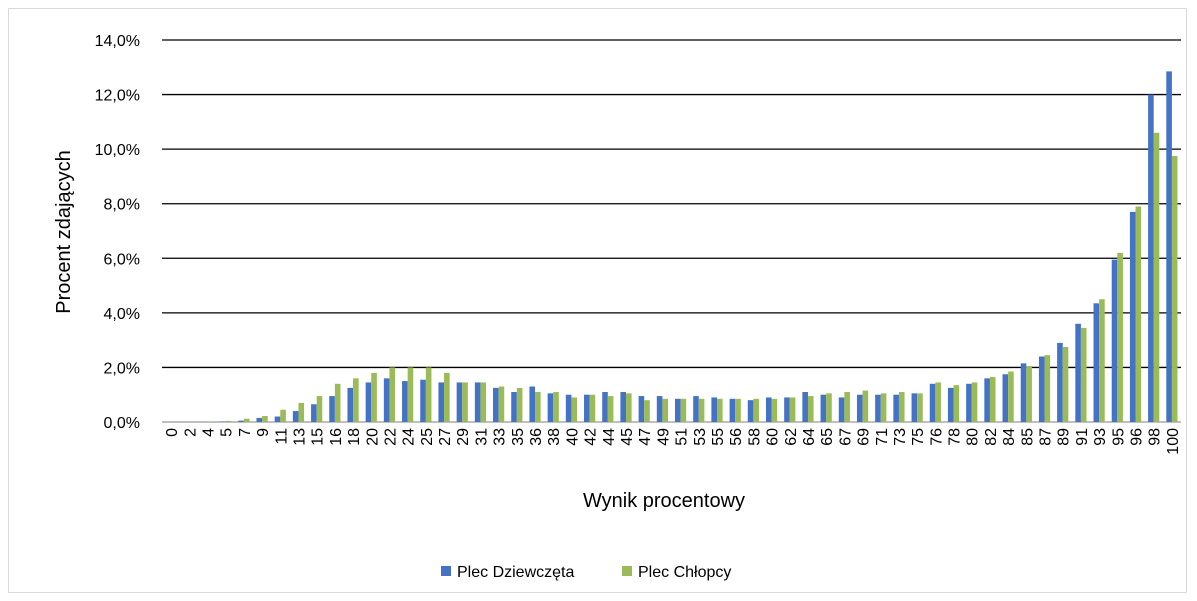 Image resolution: width=1197 pixels, height=601 pixels. What do you see at coordinates (736, 437) in the screenshot?
I see `x-tick-label: 56` at bounding box center [736, 437].